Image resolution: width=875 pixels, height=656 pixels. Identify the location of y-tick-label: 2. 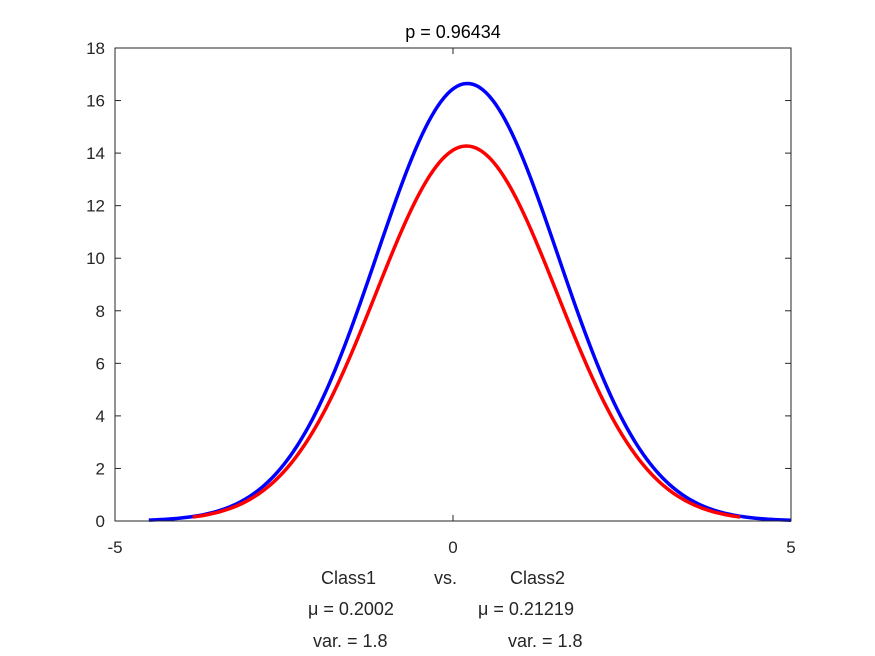
(100, 468).